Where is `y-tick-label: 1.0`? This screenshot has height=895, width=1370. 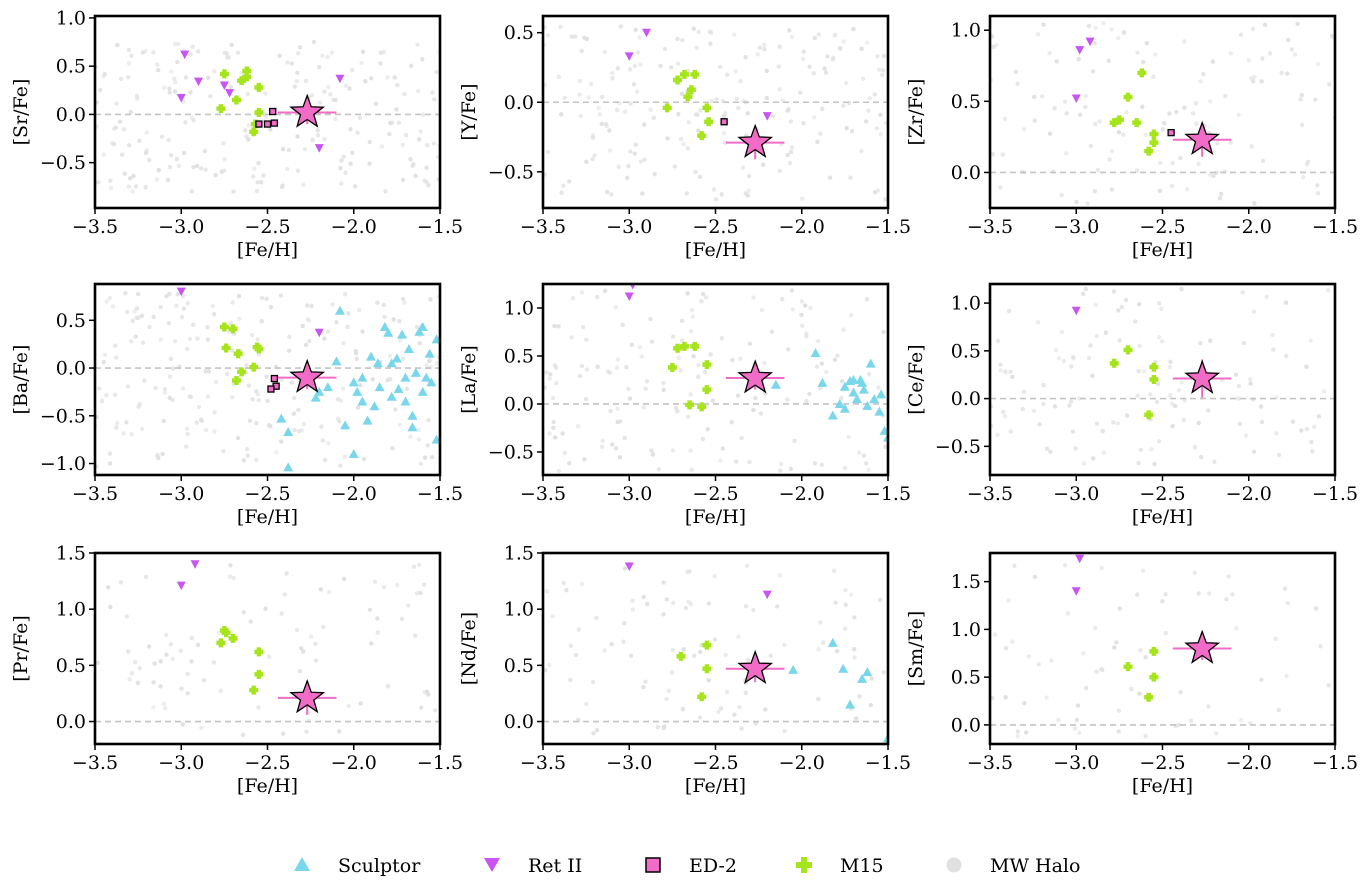 y-tick-label: 1.0 is located at coordinates (519, 610).